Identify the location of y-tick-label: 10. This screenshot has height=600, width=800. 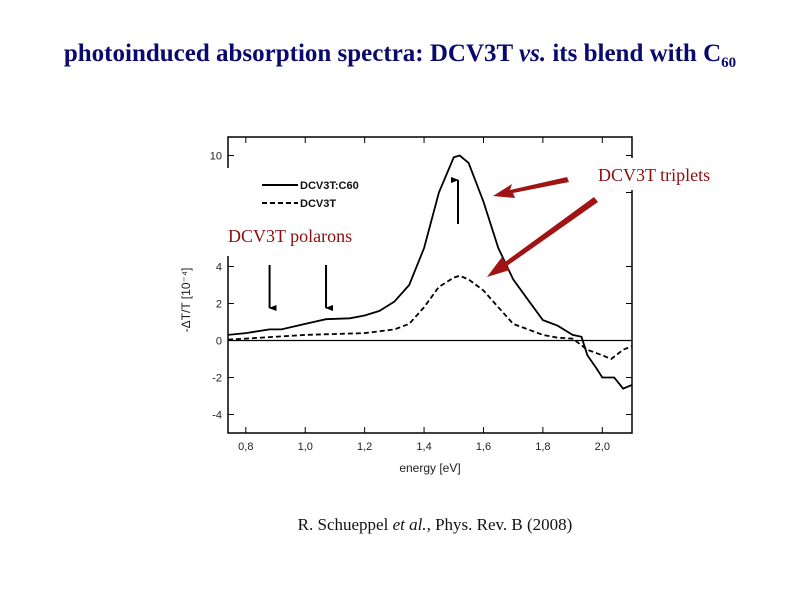
(216, 157).